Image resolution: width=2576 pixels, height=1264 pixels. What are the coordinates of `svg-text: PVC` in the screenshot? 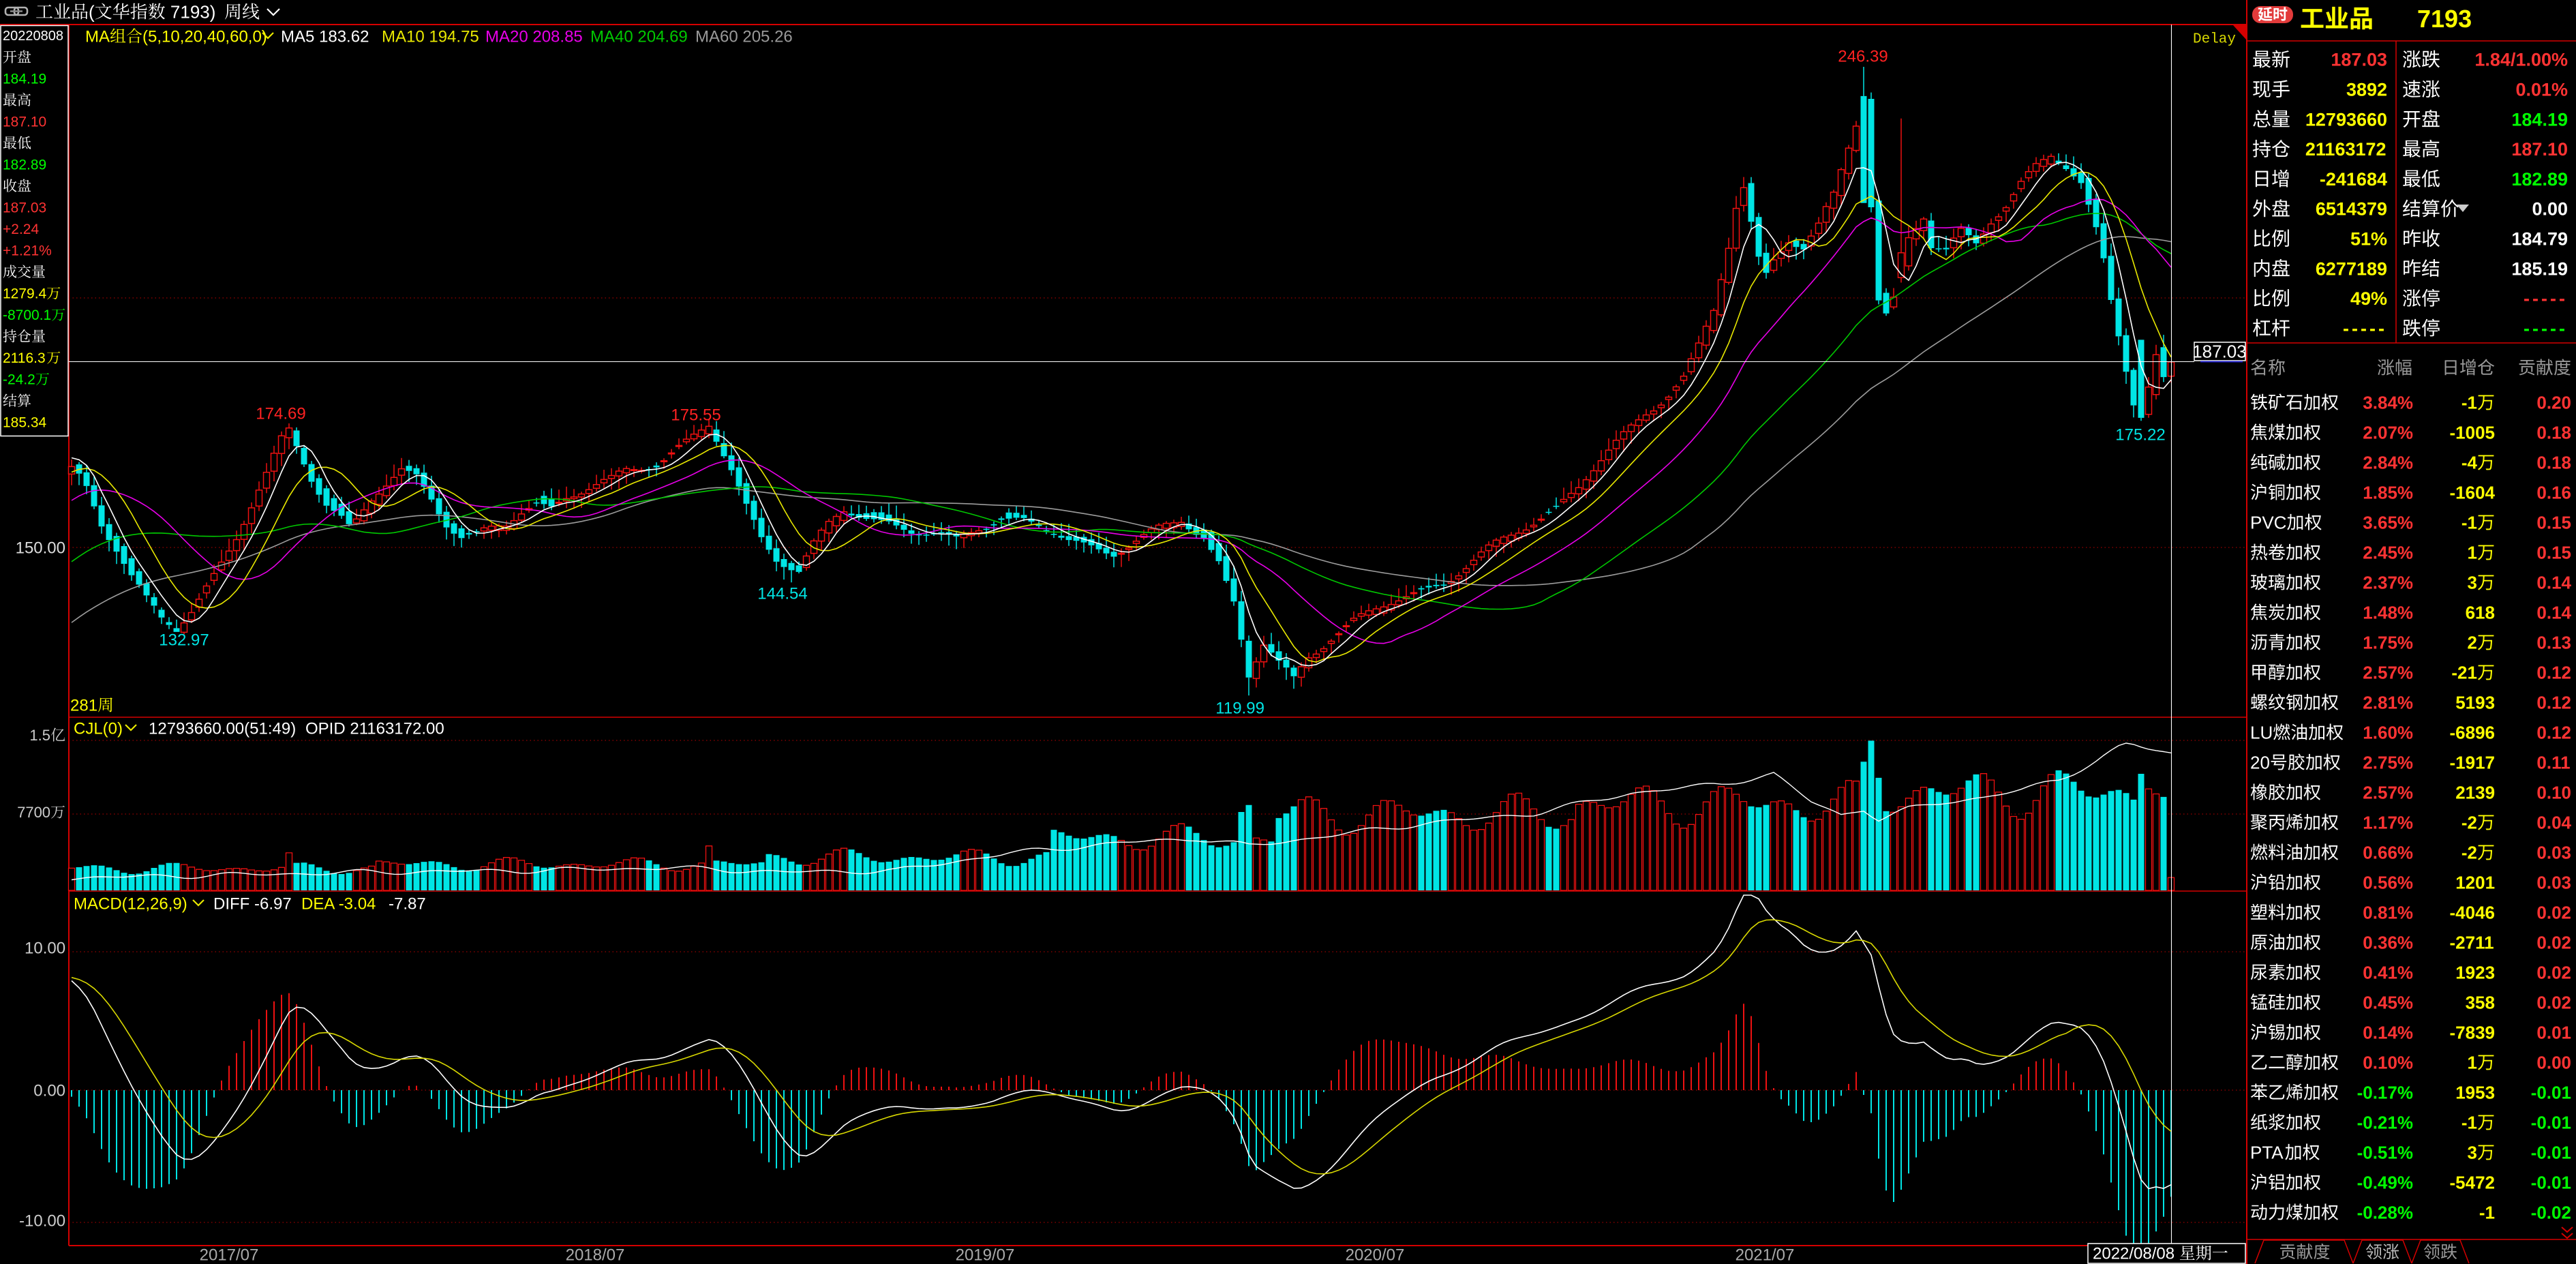 It's located at (2268, 522).